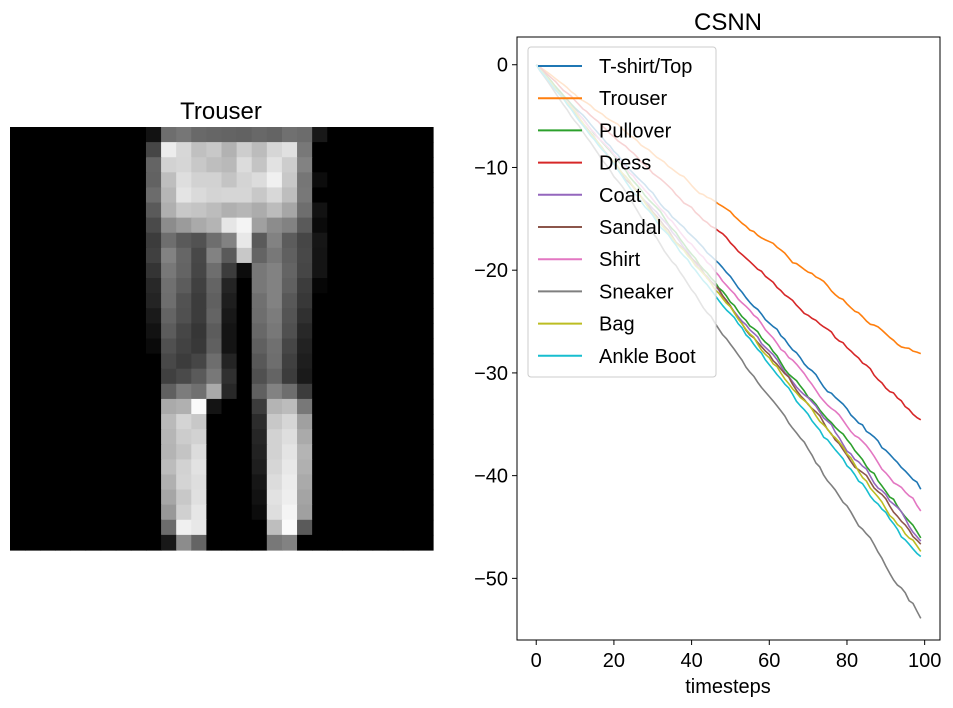 The width and height of the screenshot is (953, 708). Describe the element at coordinates (617, 325) in the screenshot. I see `legend-label: Bag` at that location.